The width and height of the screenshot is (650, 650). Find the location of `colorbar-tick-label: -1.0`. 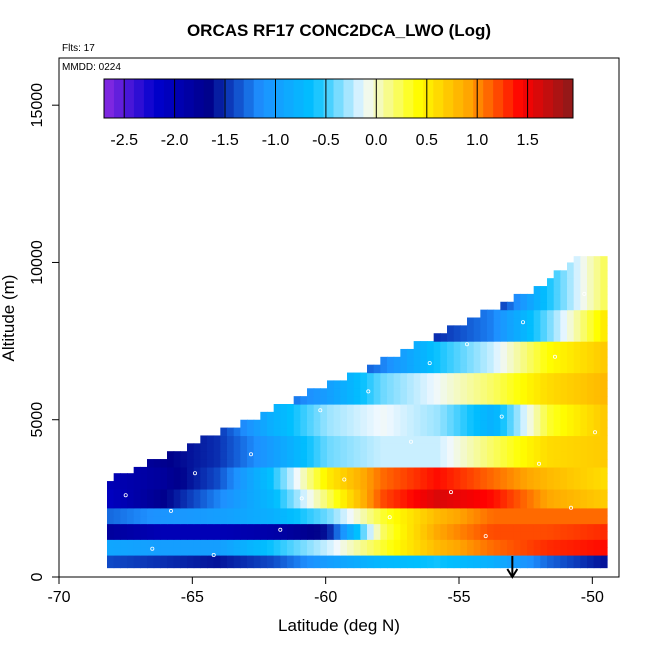

colorbar-tick-label: -1.0 is located at coordinates (276, 140).